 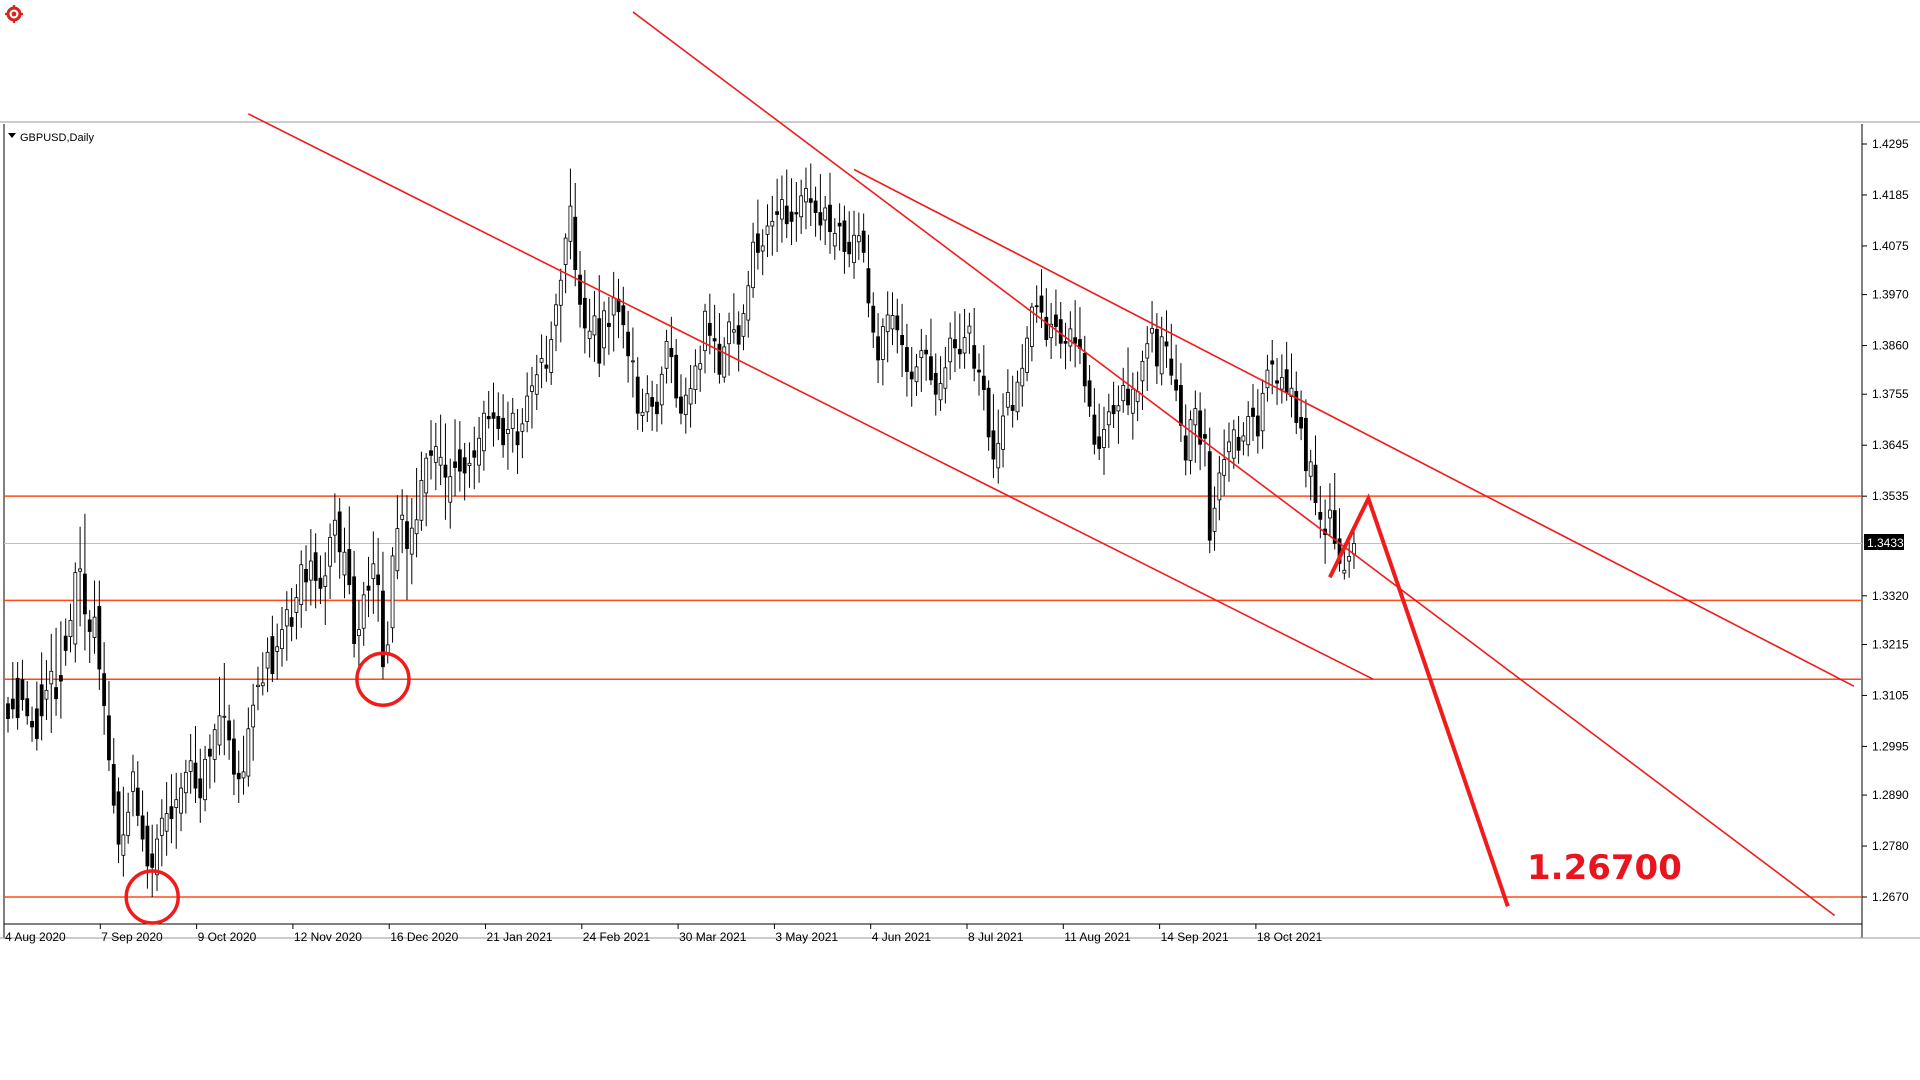 I want to click on x-tick-label: 3 May 2021, so click(x=806, y=937).